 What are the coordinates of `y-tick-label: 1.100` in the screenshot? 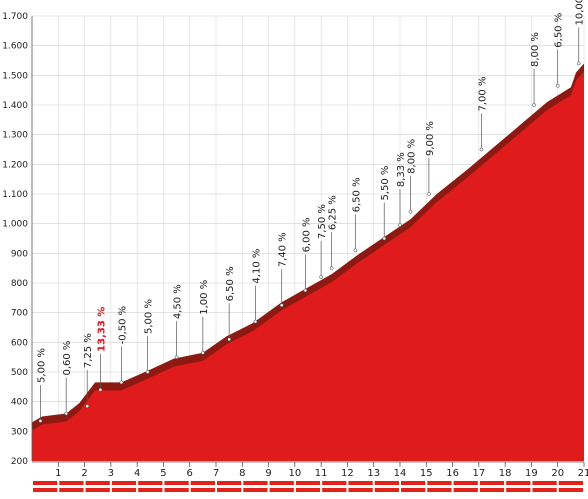 It's located at (15, 195).